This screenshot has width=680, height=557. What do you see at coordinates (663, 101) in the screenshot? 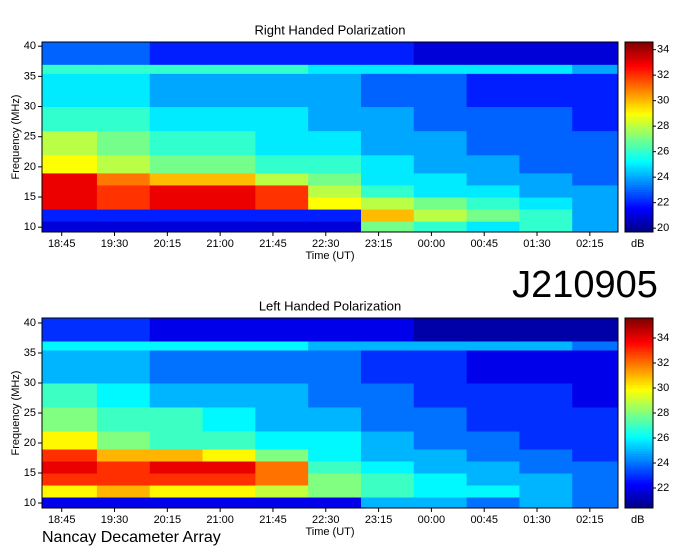
I see `colorbar-tick-label: 30` at bounding box center [663, 101].